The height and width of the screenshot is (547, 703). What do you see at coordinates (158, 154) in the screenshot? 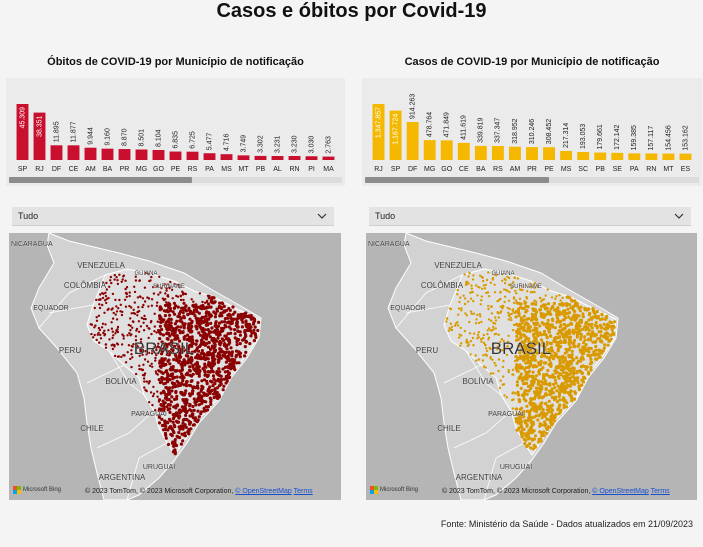
I see `bar-GO` at bounding box center [158, 154].